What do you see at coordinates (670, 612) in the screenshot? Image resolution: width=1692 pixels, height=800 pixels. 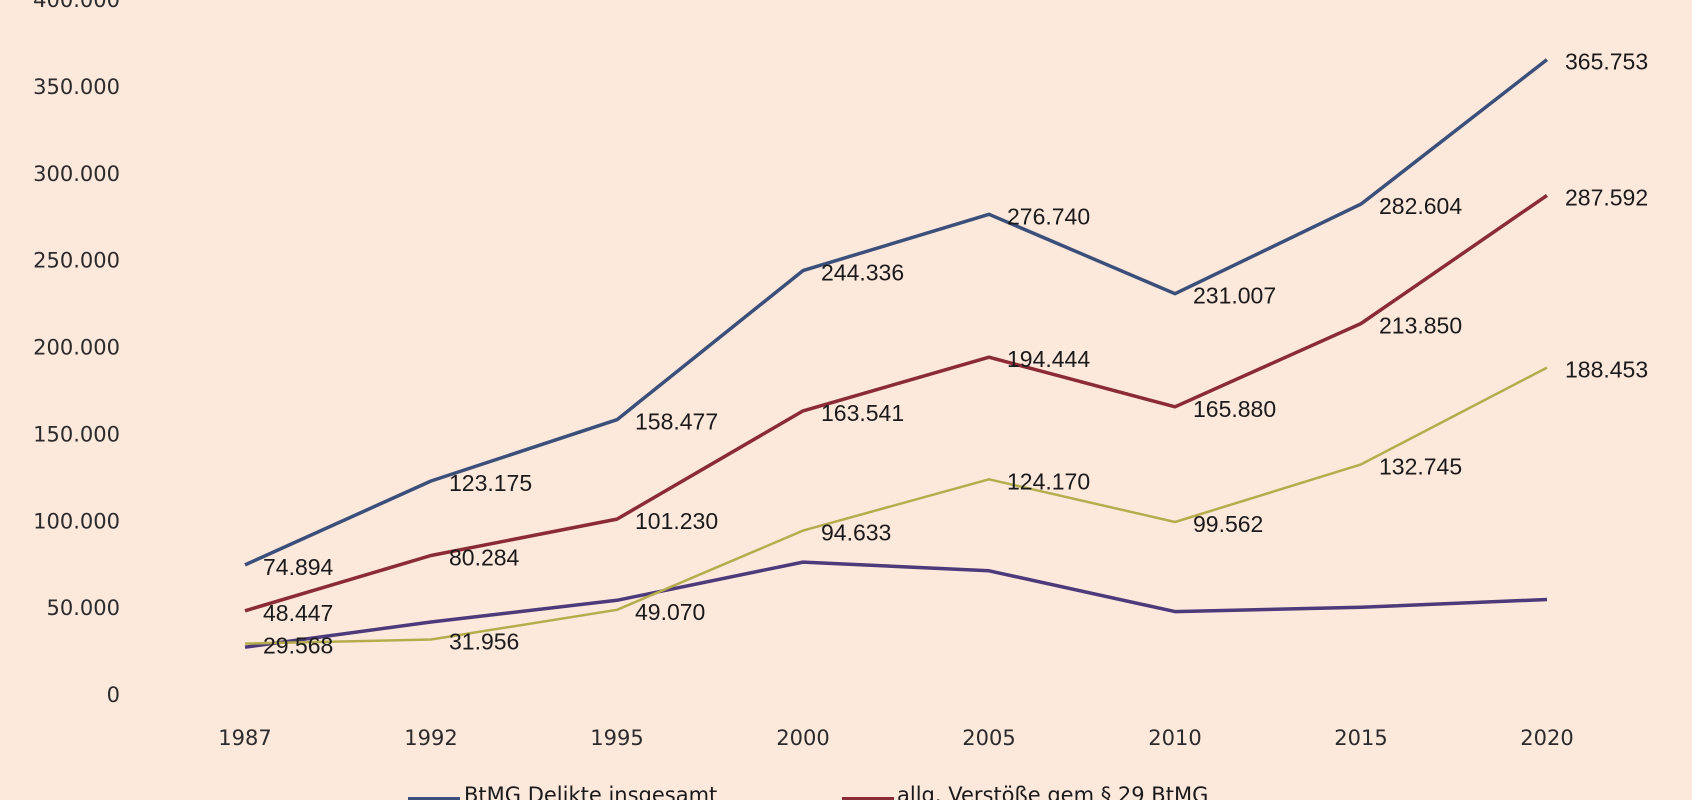 I see `data-label-s2: 49.070` at bounding box center [670, 612].